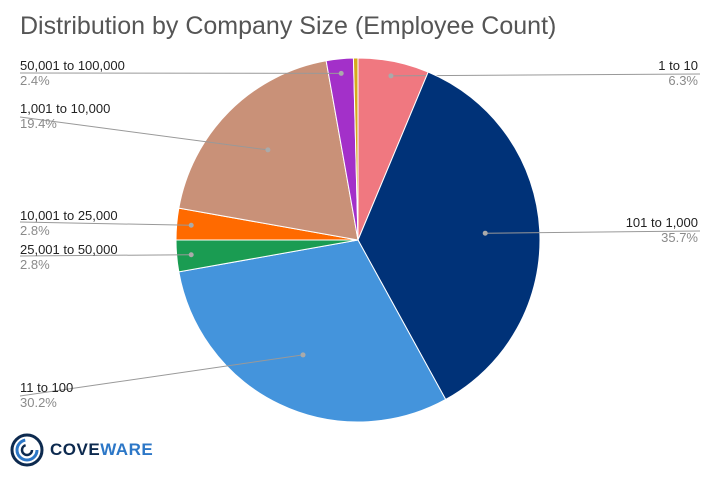  Describe the element at coordinates (678, 65) in the screenshot. I see `slice-label: 1 to 10` at that location.